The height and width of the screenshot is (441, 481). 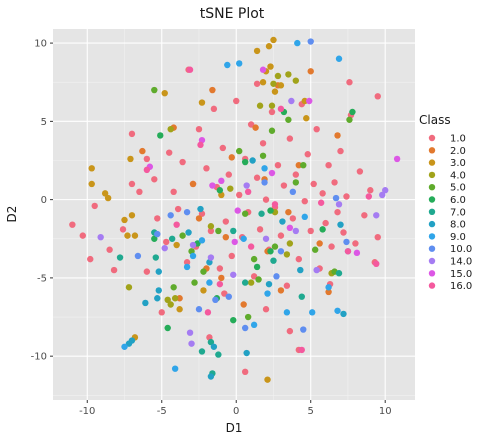 I want to click on x-tick-label: -10, so click(x=87, y=411).